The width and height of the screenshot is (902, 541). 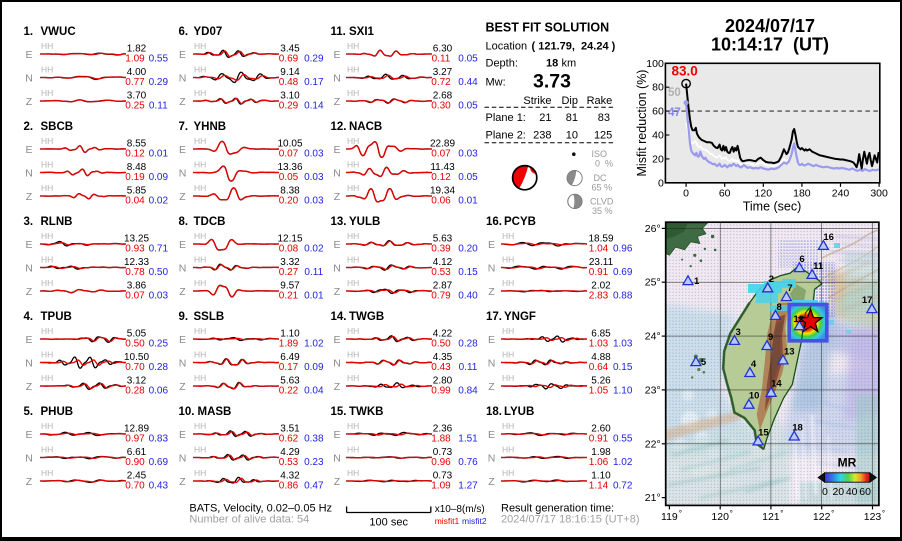 I want to click on svg-text: 0.09, so click(x=314, y=367).